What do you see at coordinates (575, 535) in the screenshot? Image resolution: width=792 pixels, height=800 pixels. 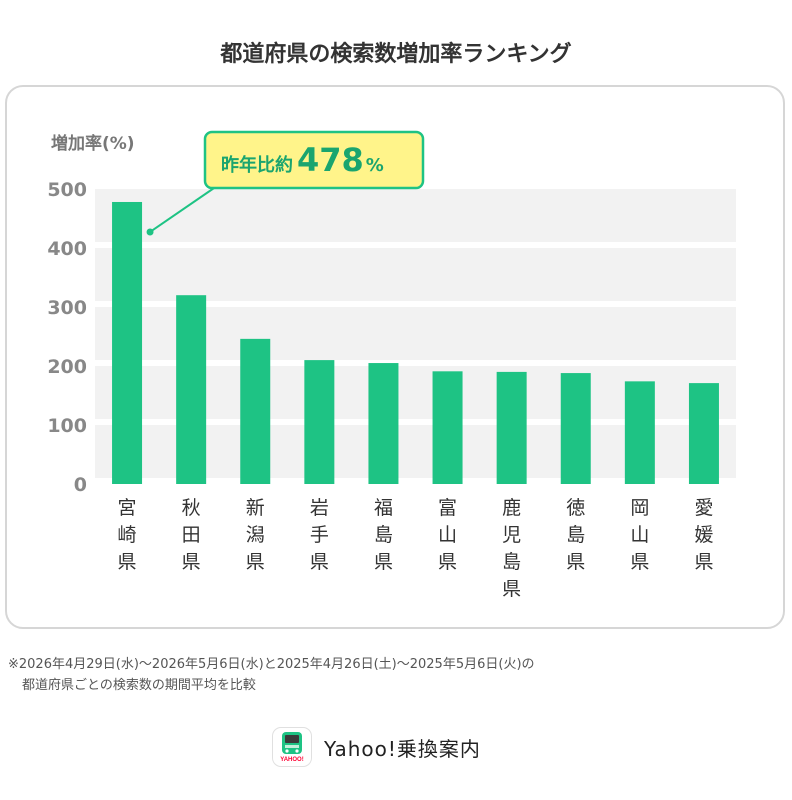 I see `x-tick-label: 徳島県` at bounding box center [575, 535].